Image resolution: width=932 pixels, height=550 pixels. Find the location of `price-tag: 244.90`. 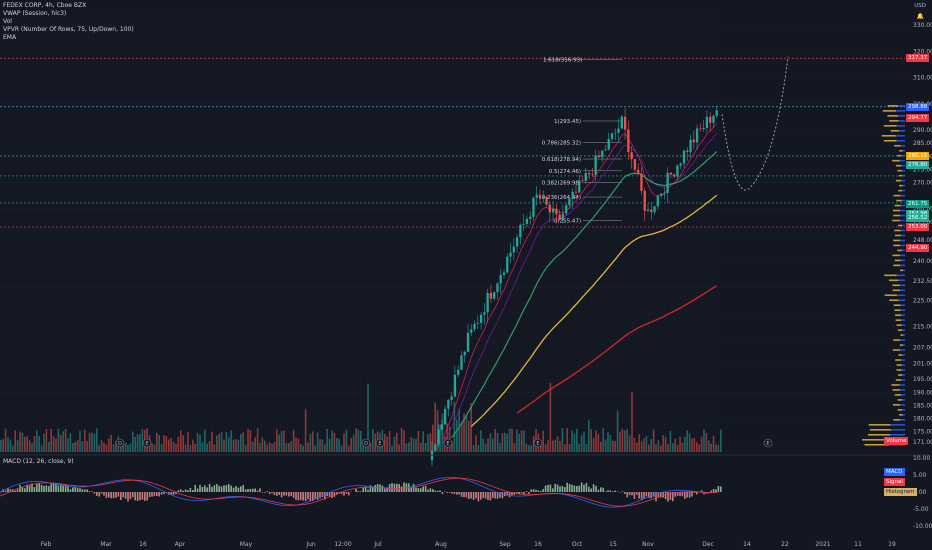

price-tag: 244.90 is located at coordinates (918, 248).